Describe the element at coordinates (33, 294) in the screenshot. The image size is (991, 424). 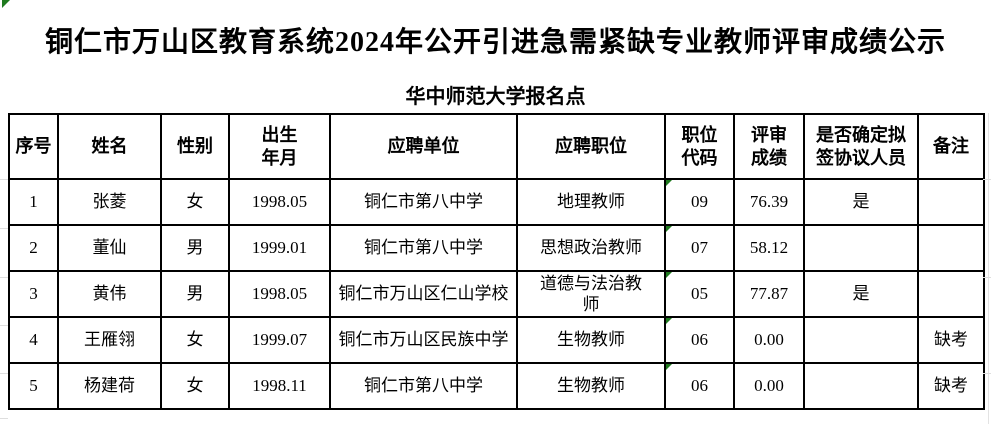
I see `cell-index: 3` at that location.